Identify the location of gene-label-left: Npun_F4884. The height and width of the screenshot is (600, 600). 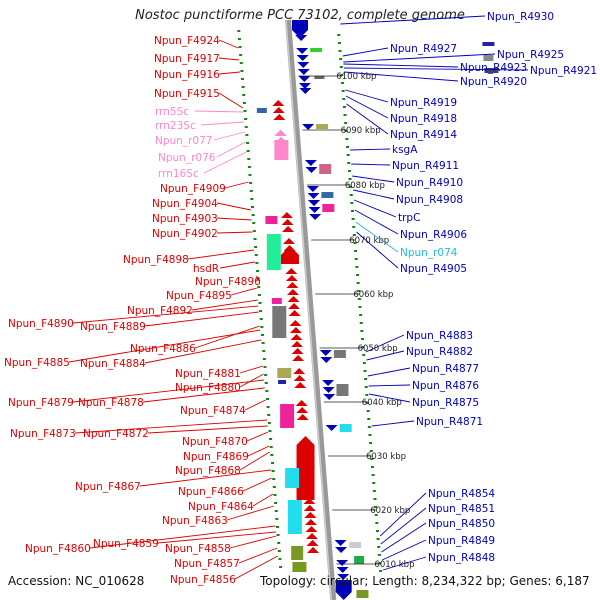
(113, 364).